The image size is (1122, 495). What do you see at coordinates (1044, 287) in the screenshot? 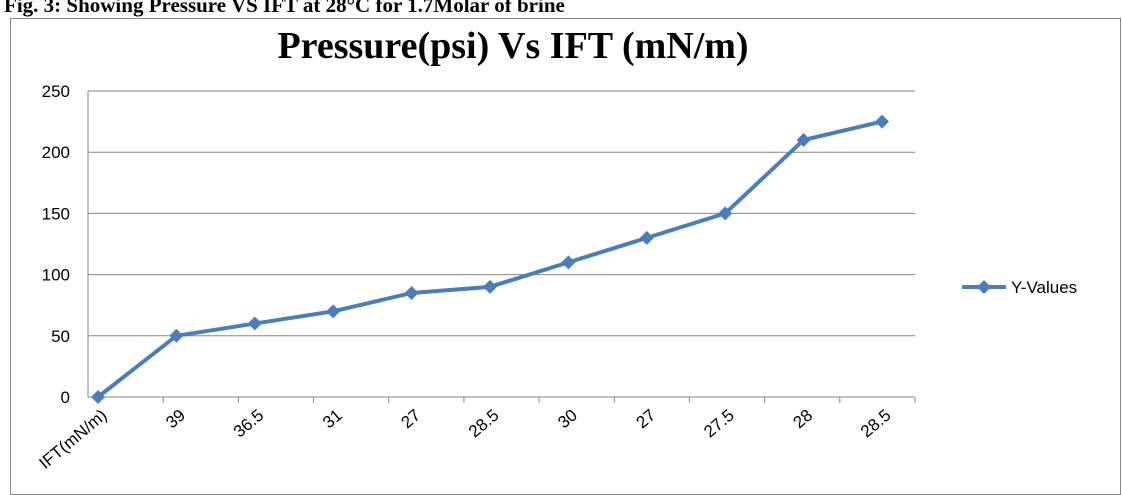
I see `legend-label: Y-Values` at bounding box center [1044, 287].